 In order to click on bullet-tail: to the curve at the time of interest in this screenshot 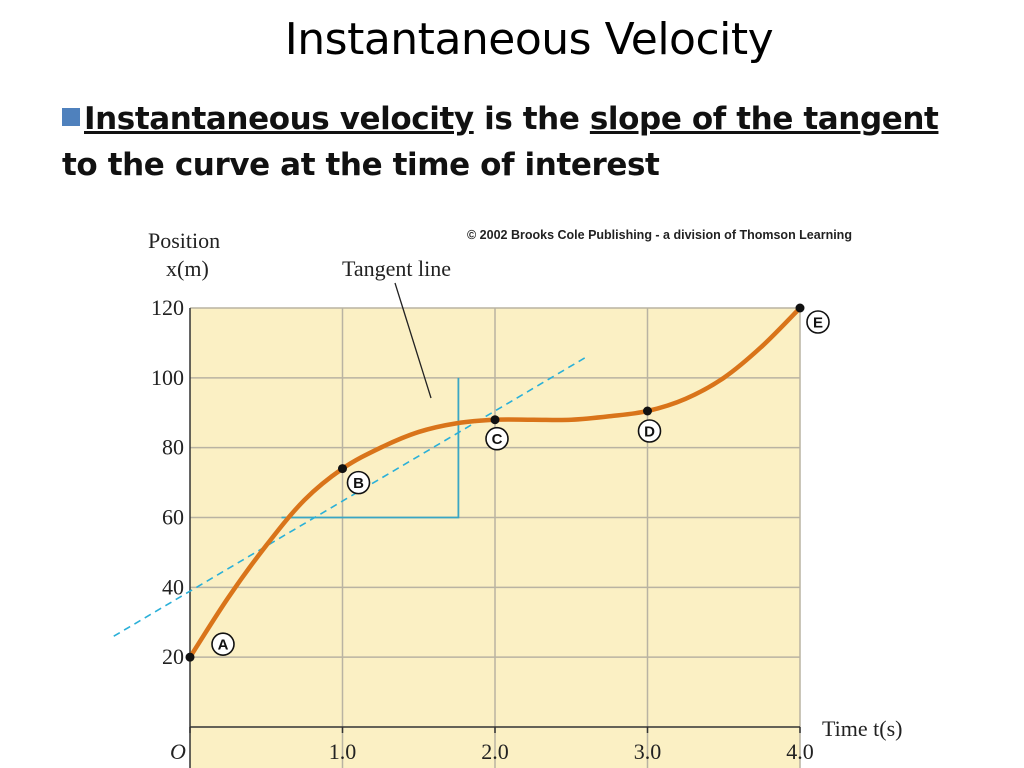, I will do `click(361, 165)`.